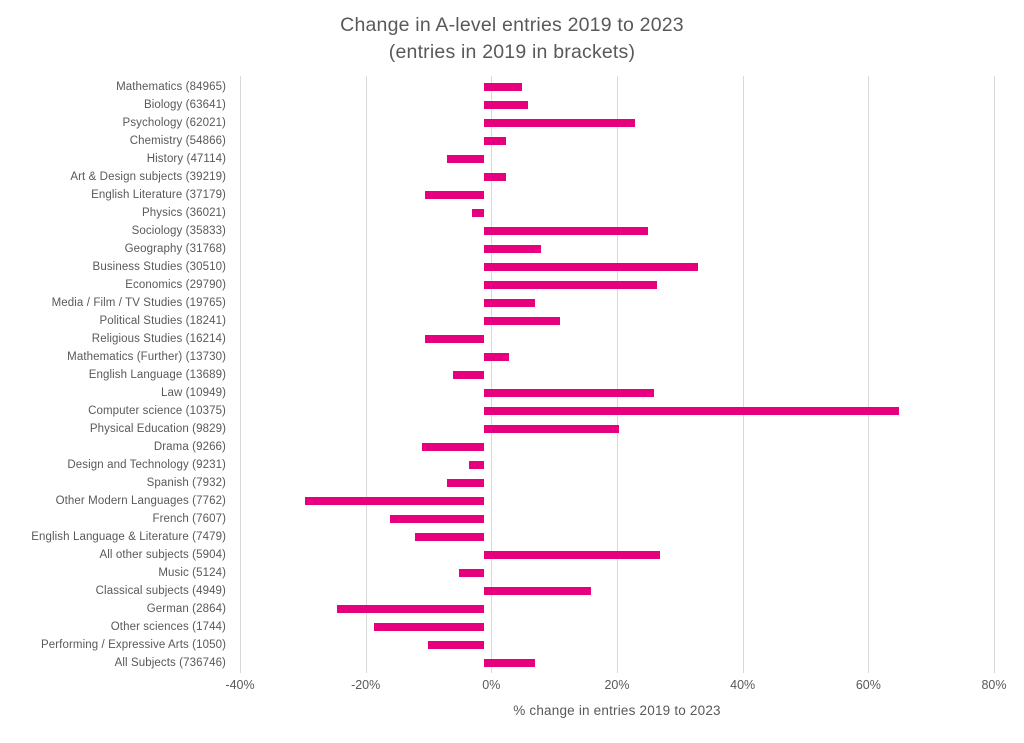 This screenshot has width=1024, height=743. What do you see at coordinates (140, 501) in the screenshot?
I see `category-label: Other Modern Languages (7762)` at bounding box center [140, 501].